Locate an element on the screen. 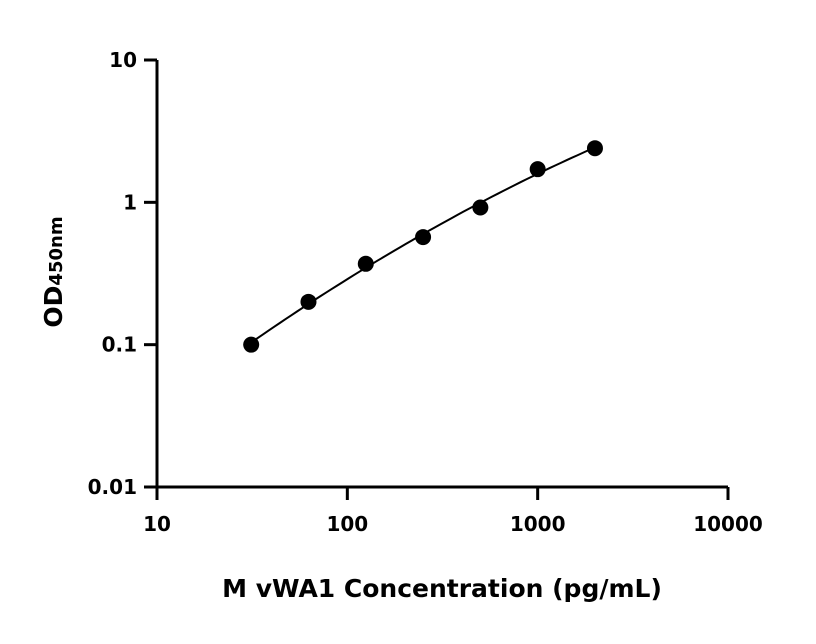 Image resolution: width=816 pixels, height=644 pixels. x-tick-label: 10000 is located at coordinates (728, 524).